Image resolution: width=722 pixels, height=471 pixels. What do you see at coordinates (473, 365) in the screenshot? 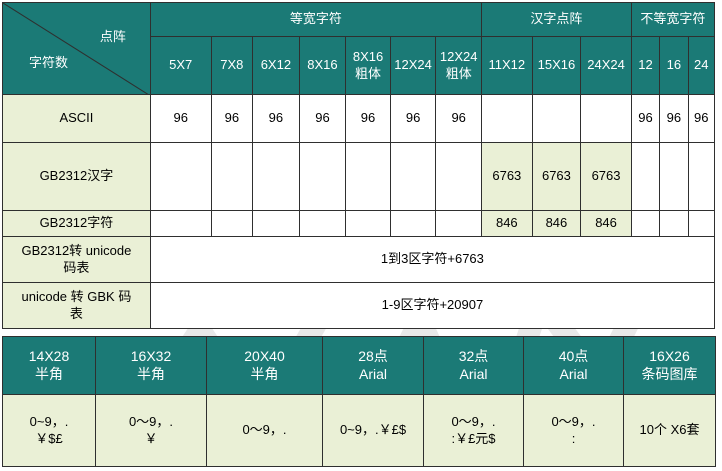
I see `font-size-header: 32点 Arial` at bounding box center [473, 365].